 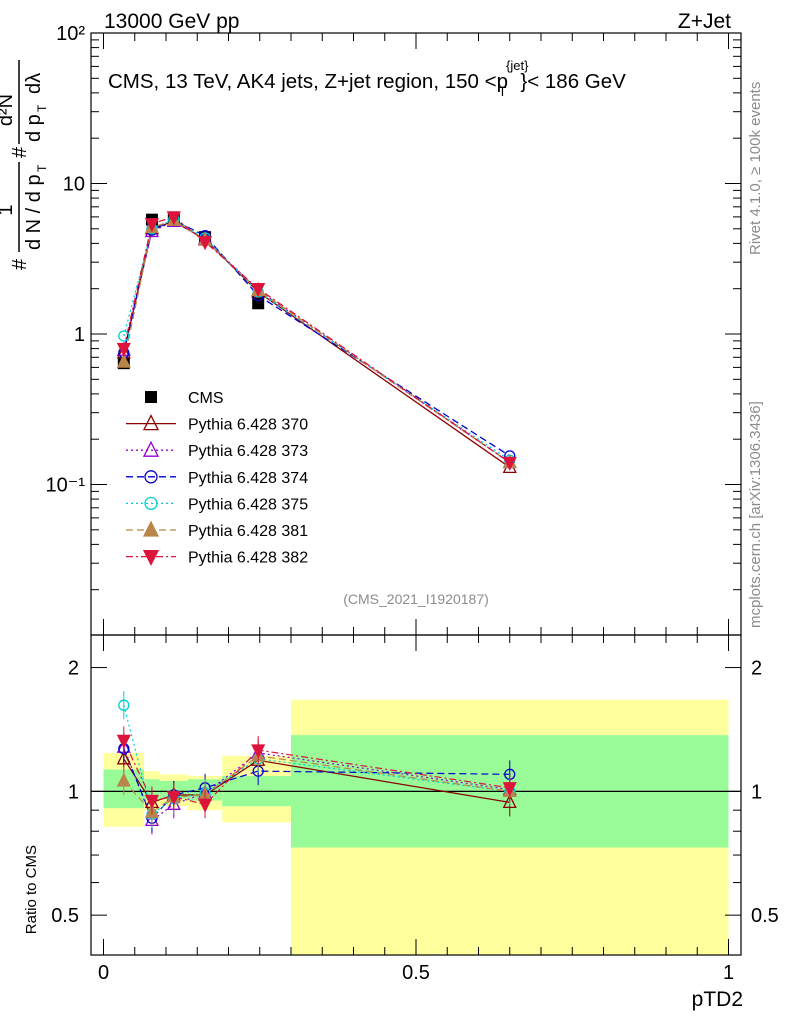 What do you see at coordinates (34, 83) in the screenshot?
I see `y-dlambda: dλ` at bounding box center [34, 83].